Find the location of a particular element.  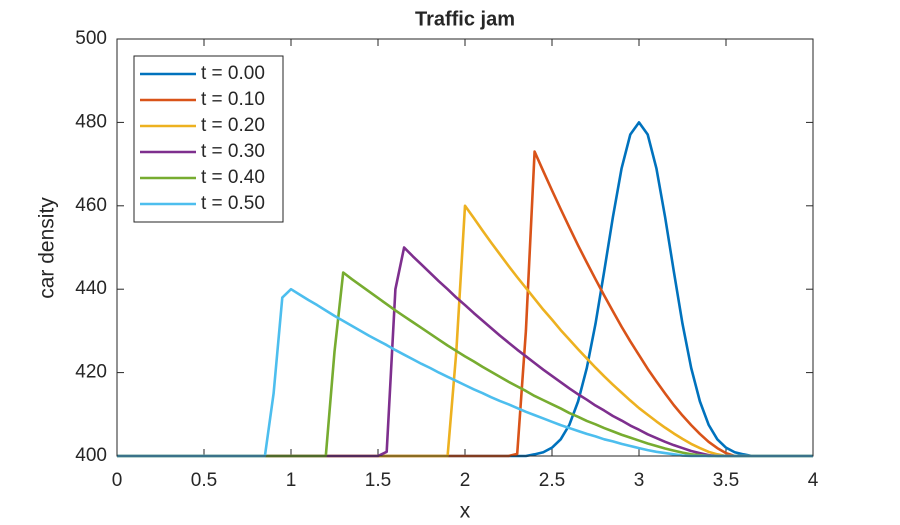

x-axis-label: x is located at coordinates (465, 511).